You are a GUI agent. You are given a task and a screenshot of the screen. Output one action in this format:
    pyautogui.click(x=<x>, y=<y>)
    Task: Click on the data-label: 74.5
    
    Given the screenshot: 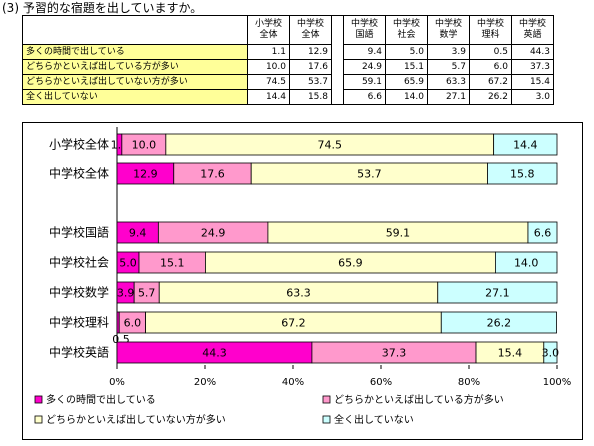 What is the action you would take?
    pyautogui.click(x=329, y=145)
    